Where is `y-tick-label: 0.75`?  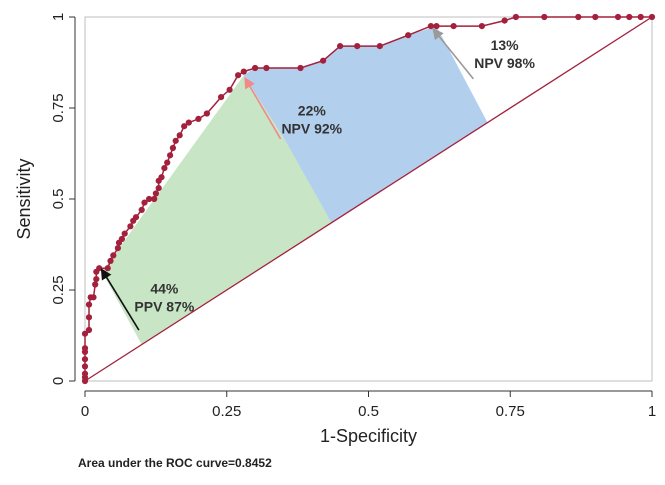
y-tick-label: 0.75 is located at coordinates (58, 107).